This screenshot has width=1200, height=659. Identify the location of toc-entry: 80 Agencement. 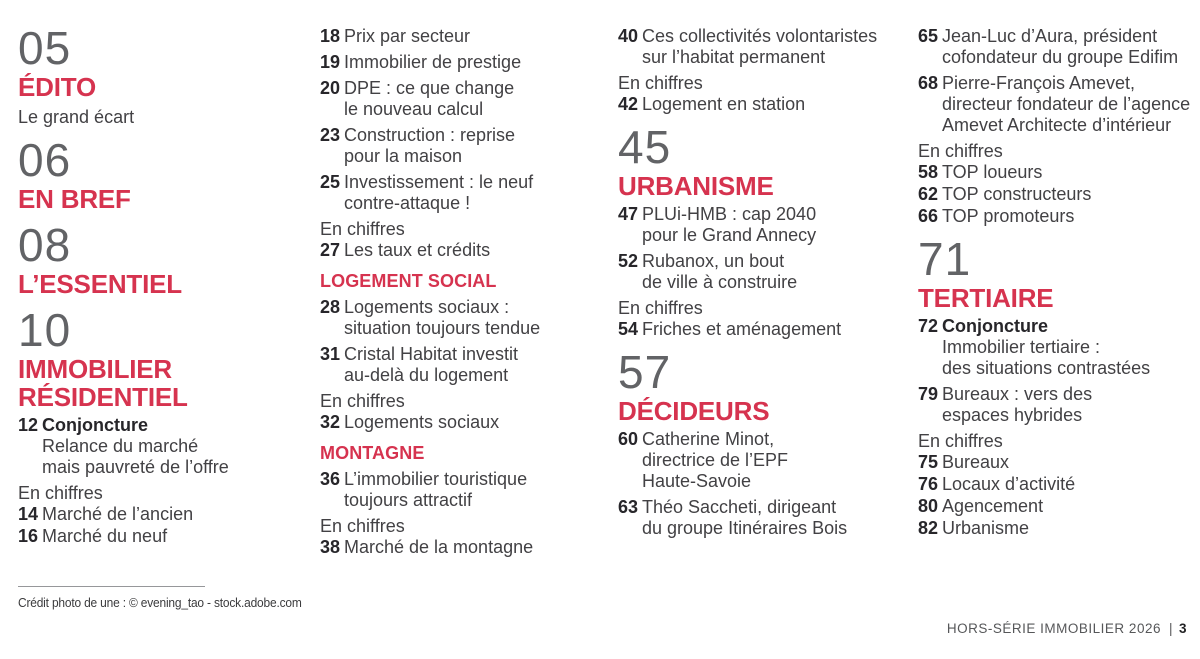
(1054, 506).